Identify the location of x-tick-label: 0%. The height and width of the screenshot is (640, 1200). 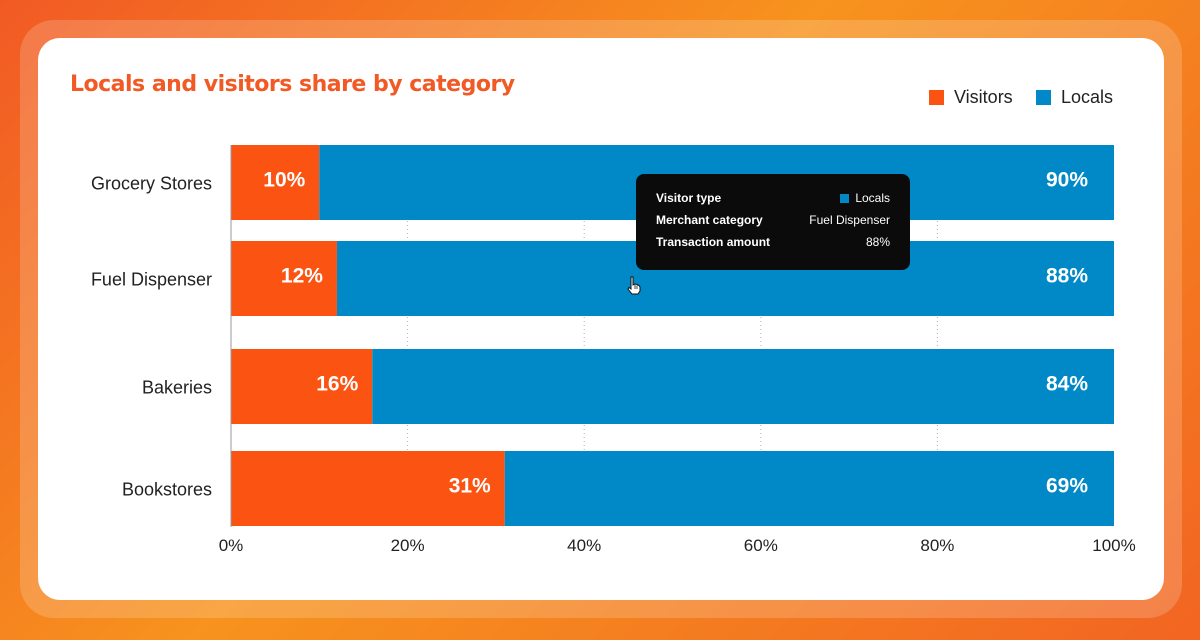
(231, 545).